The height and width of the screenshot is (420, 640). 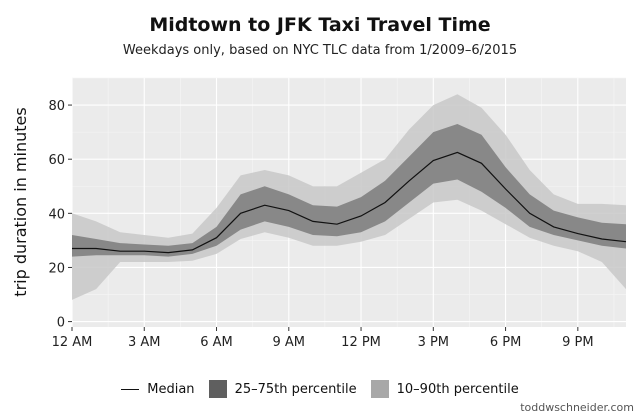 What do you see at coordinates (20, 201) in the screenshot?
I see `y-axis-label: trip duration in minutes` at bounding box center [20, 201].